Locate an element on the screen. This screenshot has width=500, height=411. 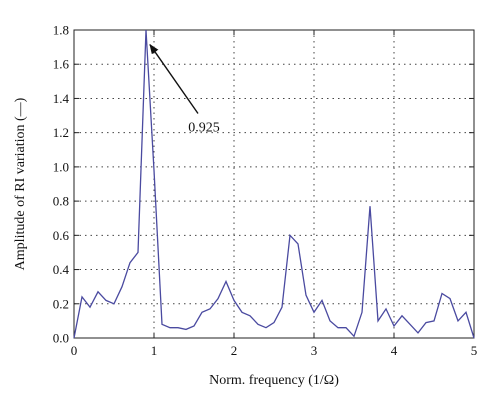
y-tick-label: 1.8 is located at coordinates (61, 30).